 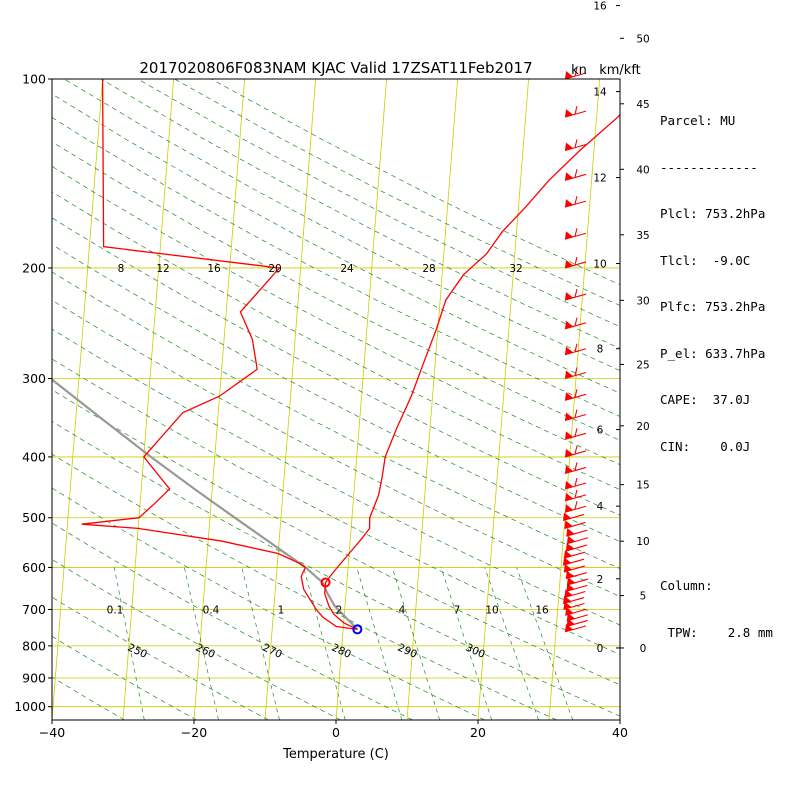 What do you see at coordinates (713, 213) in the screenshot?
I see `parcel-info-line: Plcl: 753.2hPa` at bounding box center [713, 213].